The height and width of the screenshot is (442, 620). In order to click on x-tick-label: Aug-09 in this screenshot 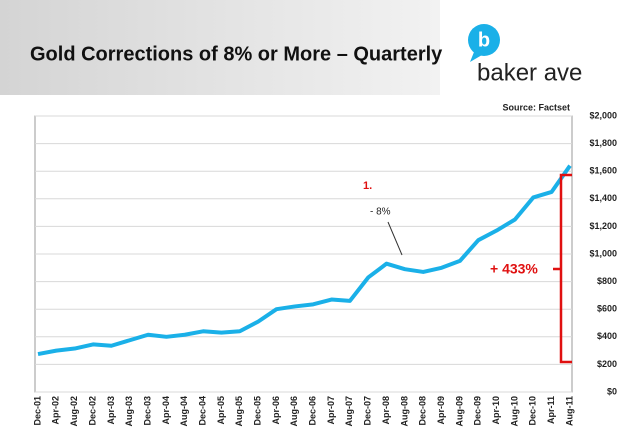, I will do `click(459, 411)`.